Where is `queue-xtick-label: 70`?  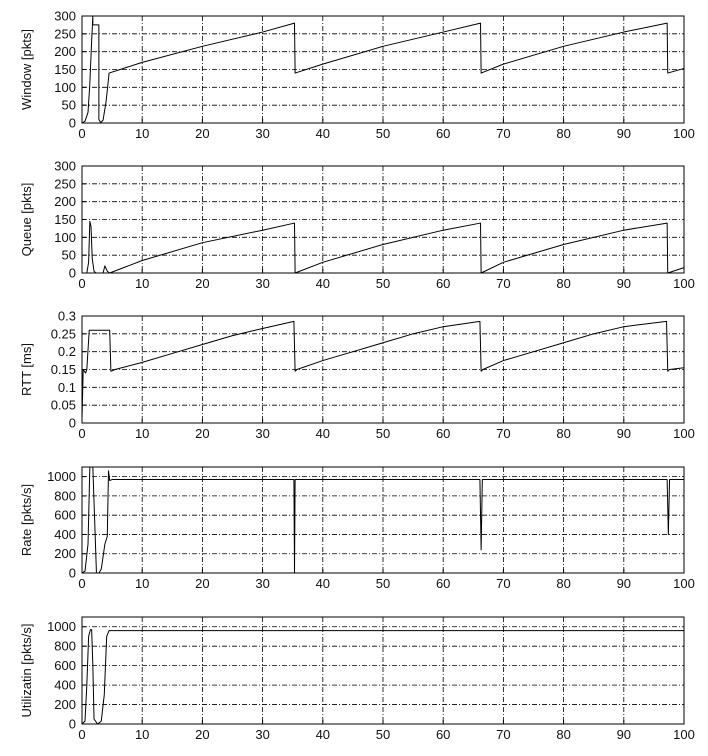
queue-xtick-label: 70 is located at coordinates (503, 283).